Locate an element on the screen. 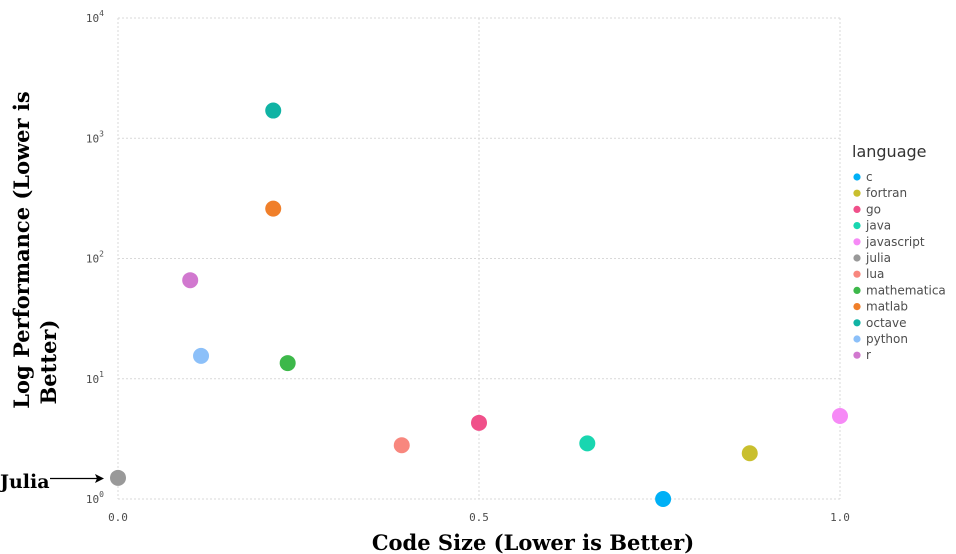 The image size is (956, 554). y-tick-label: 10⁰ is located at coordinates (95, 498).